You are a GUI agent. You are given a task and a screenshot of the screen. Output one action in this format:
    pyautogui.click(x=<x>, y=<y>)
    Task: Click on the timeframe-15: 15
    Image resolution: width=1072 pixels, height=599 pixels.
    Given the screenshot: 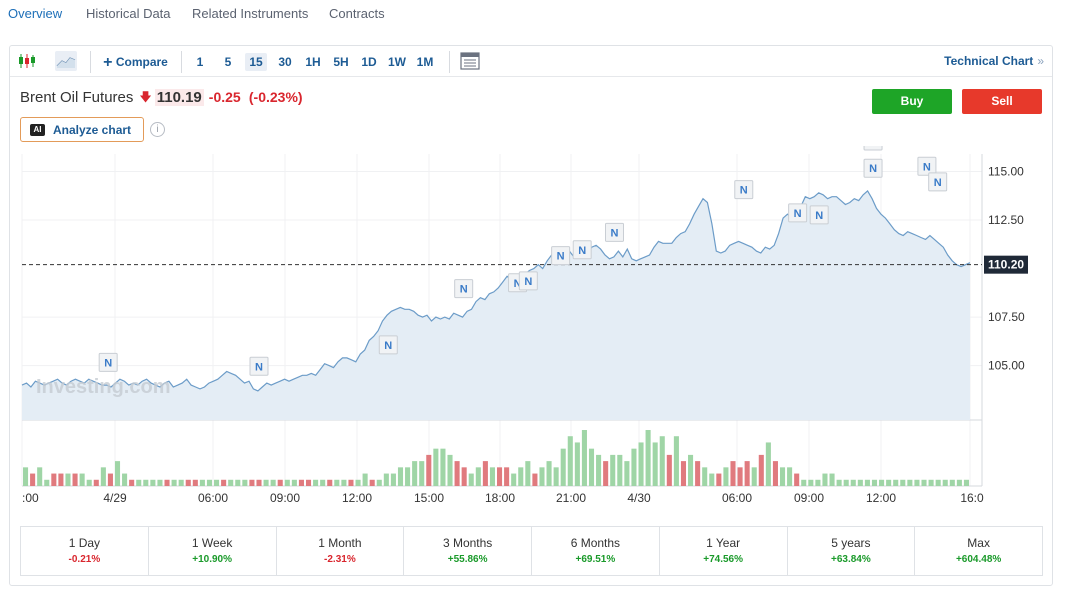 What is the action you would take?
    pyautogui.click(x=256, y=62)
    